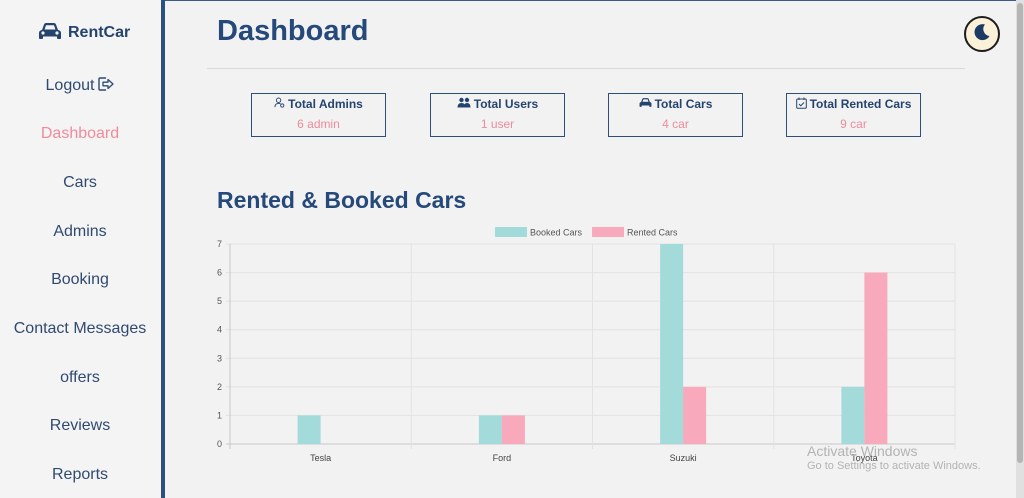 The height and width of the screenshot is (498, 1024). I want to click on stat-card-title: Total Admins, so click(318, 104).